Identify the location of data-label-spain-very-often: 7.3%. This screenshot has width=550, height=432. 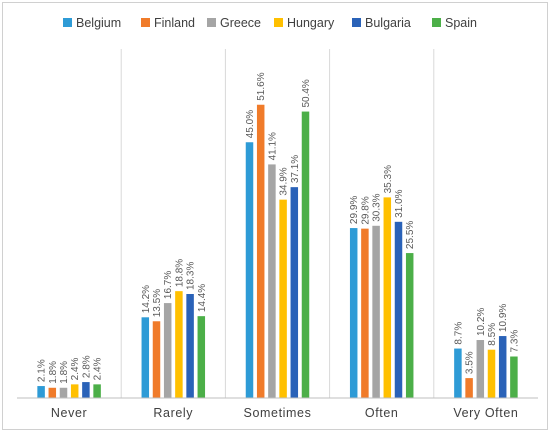
(514, 341).